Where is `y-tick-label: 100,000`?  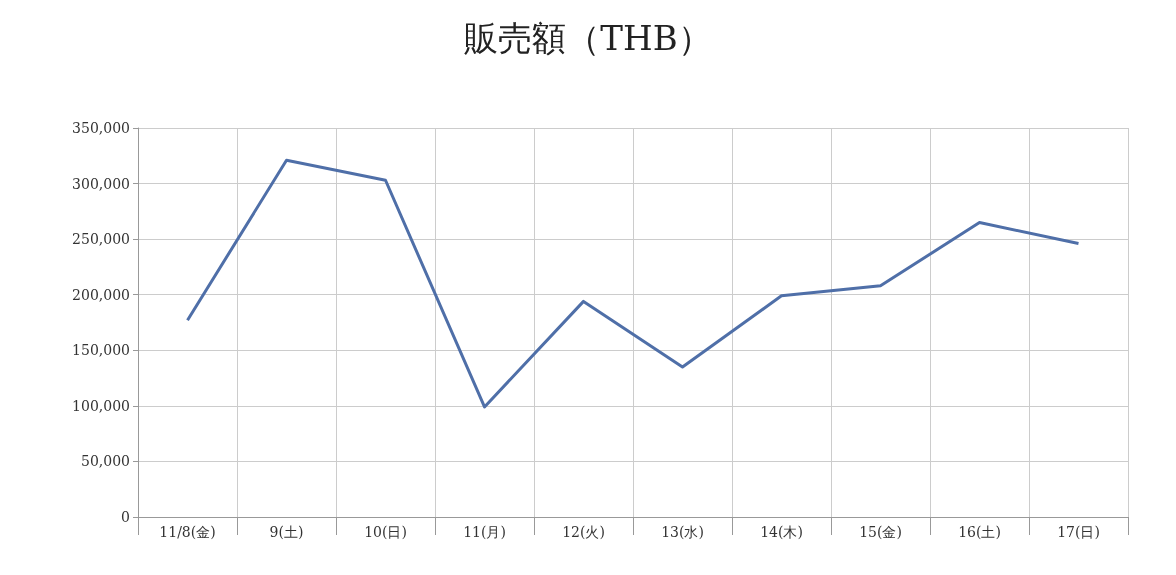 y-tick-label: 100,000 is located at coordinates (101, 405).